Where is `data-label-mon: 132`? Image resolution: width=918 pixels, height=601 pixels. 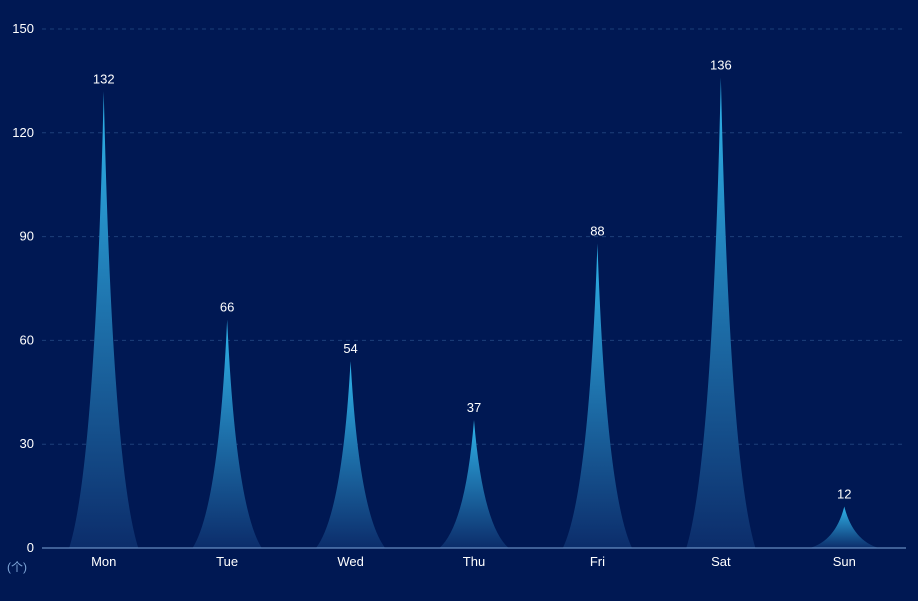
data-label-mon: 132 is located at coordinates (104, 78).